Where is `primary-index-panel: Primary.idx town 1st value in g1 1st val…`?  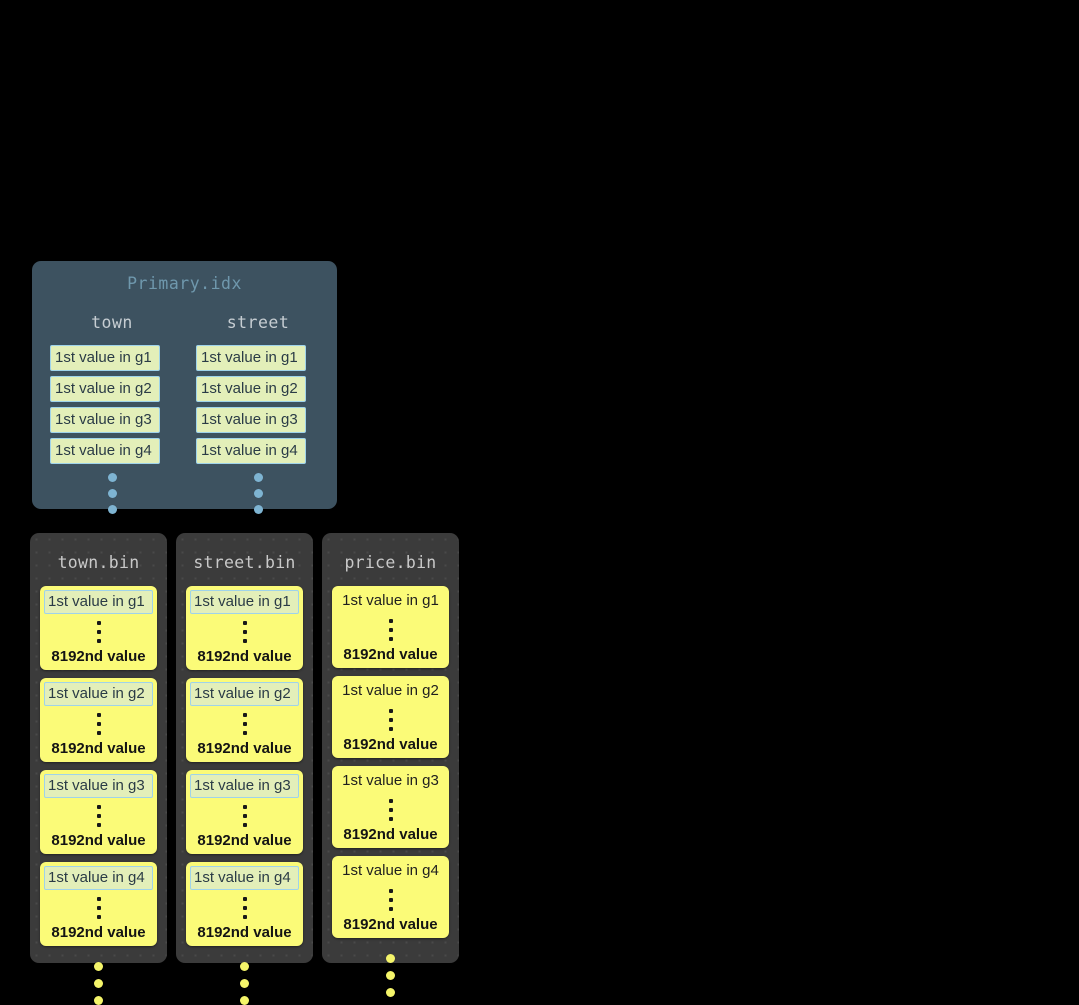
primary-index-panel: Primary.idx town 1st value in g1 1st val… is located at coordinates (184, 387).